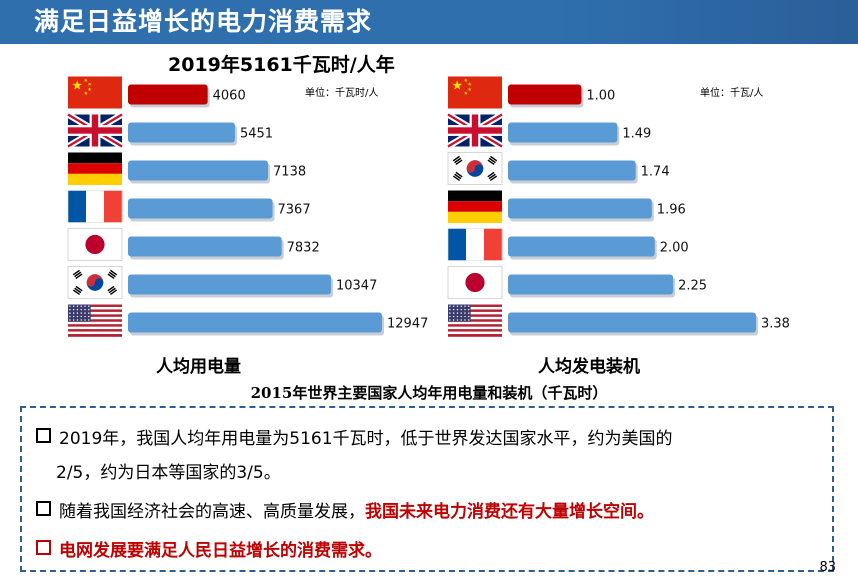 This screenshot has height=585, width=858. What do you see at coordinates (198, 367) in the screenshot?
I see `left-chart-title: 人均用电量` at bounding box center [198, 367].